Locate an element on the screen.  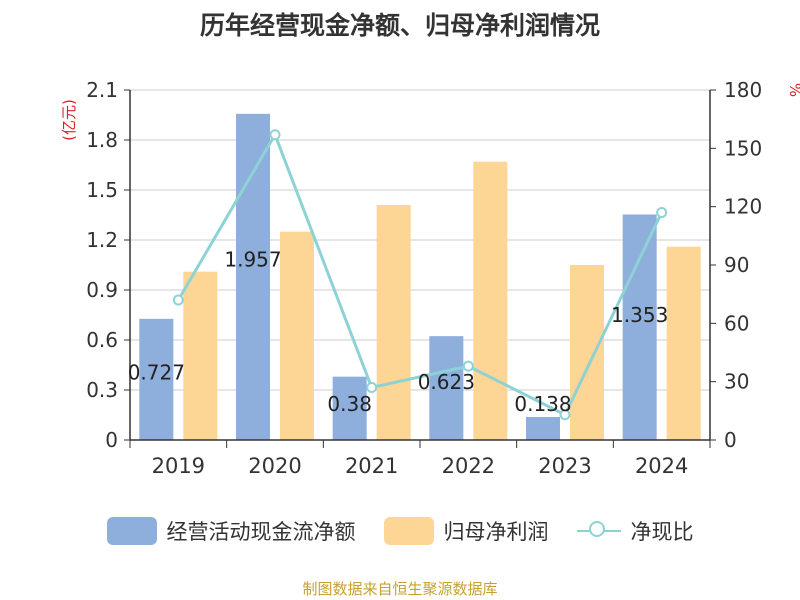
source-note: 制图数据来自恒生聚源数据库 is located at coordinates (400, 589).